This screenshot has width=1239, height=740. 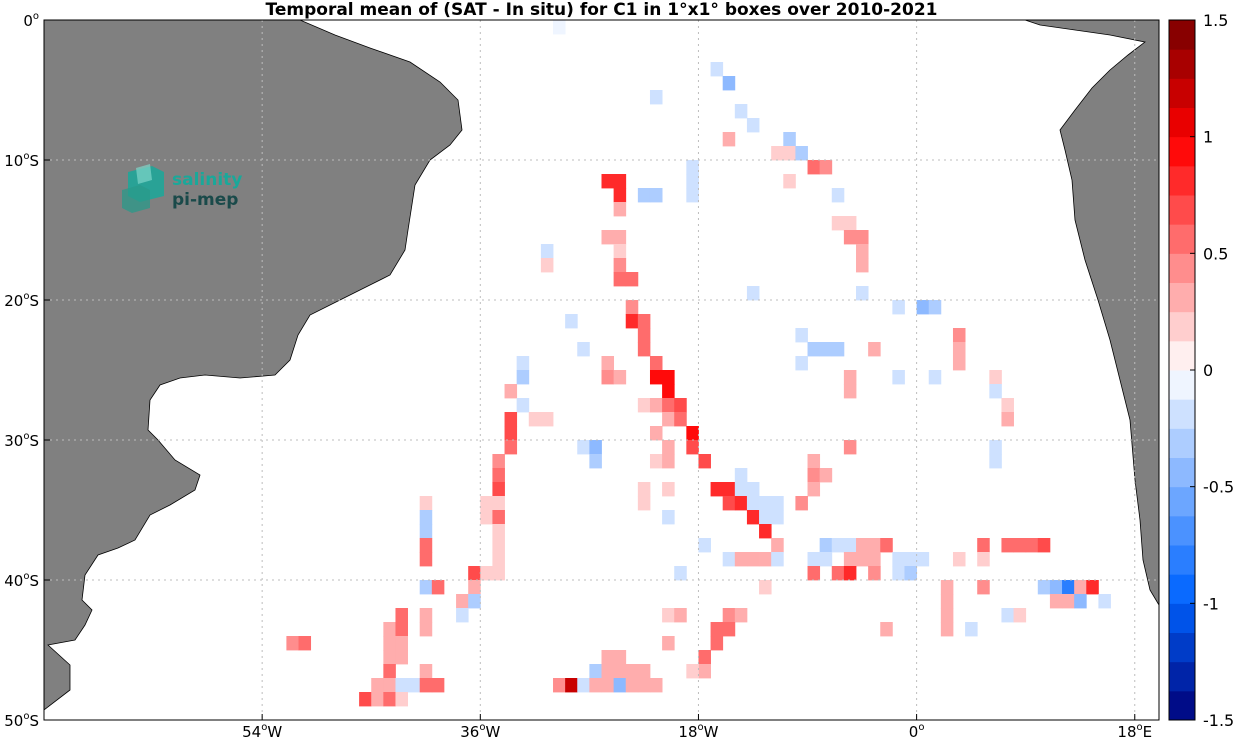 I want to click on x-tick-label: 54oW, so click(x=262, y=731).